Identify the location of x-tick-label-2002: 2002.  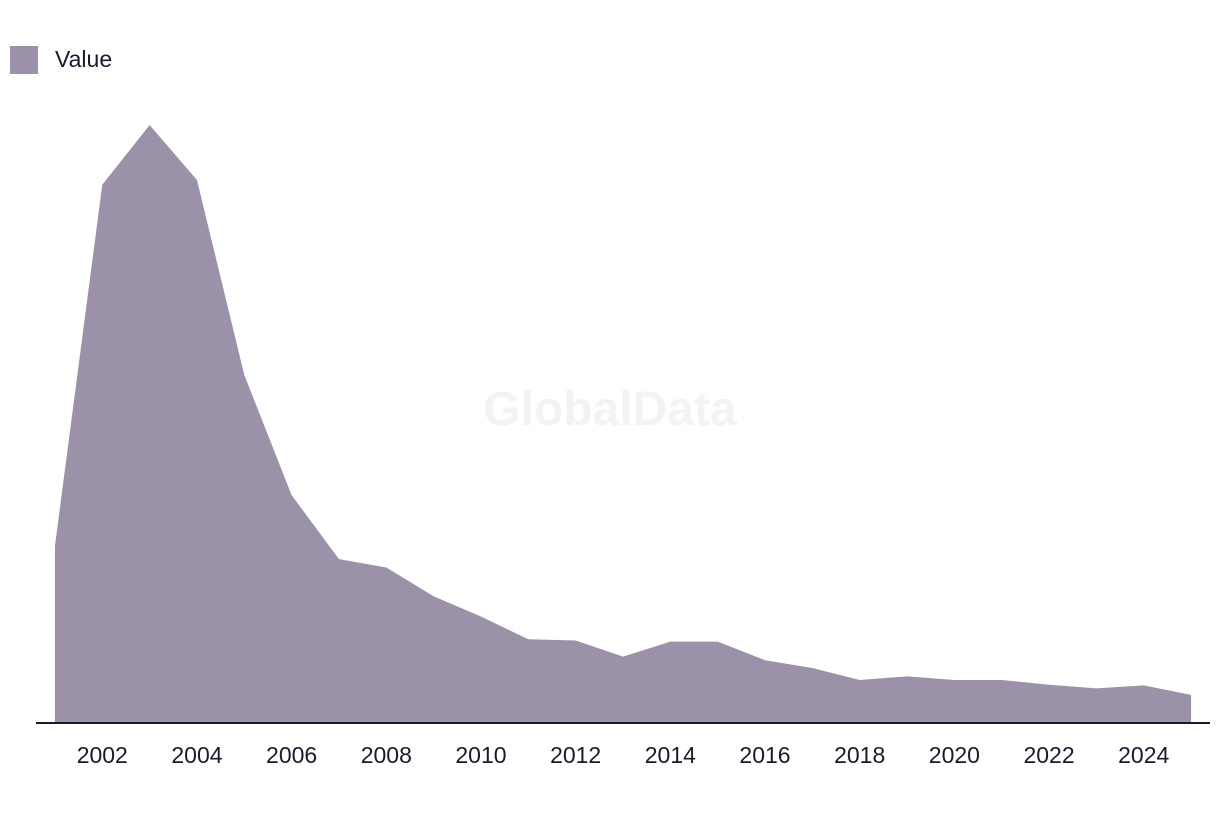
(102, 755).